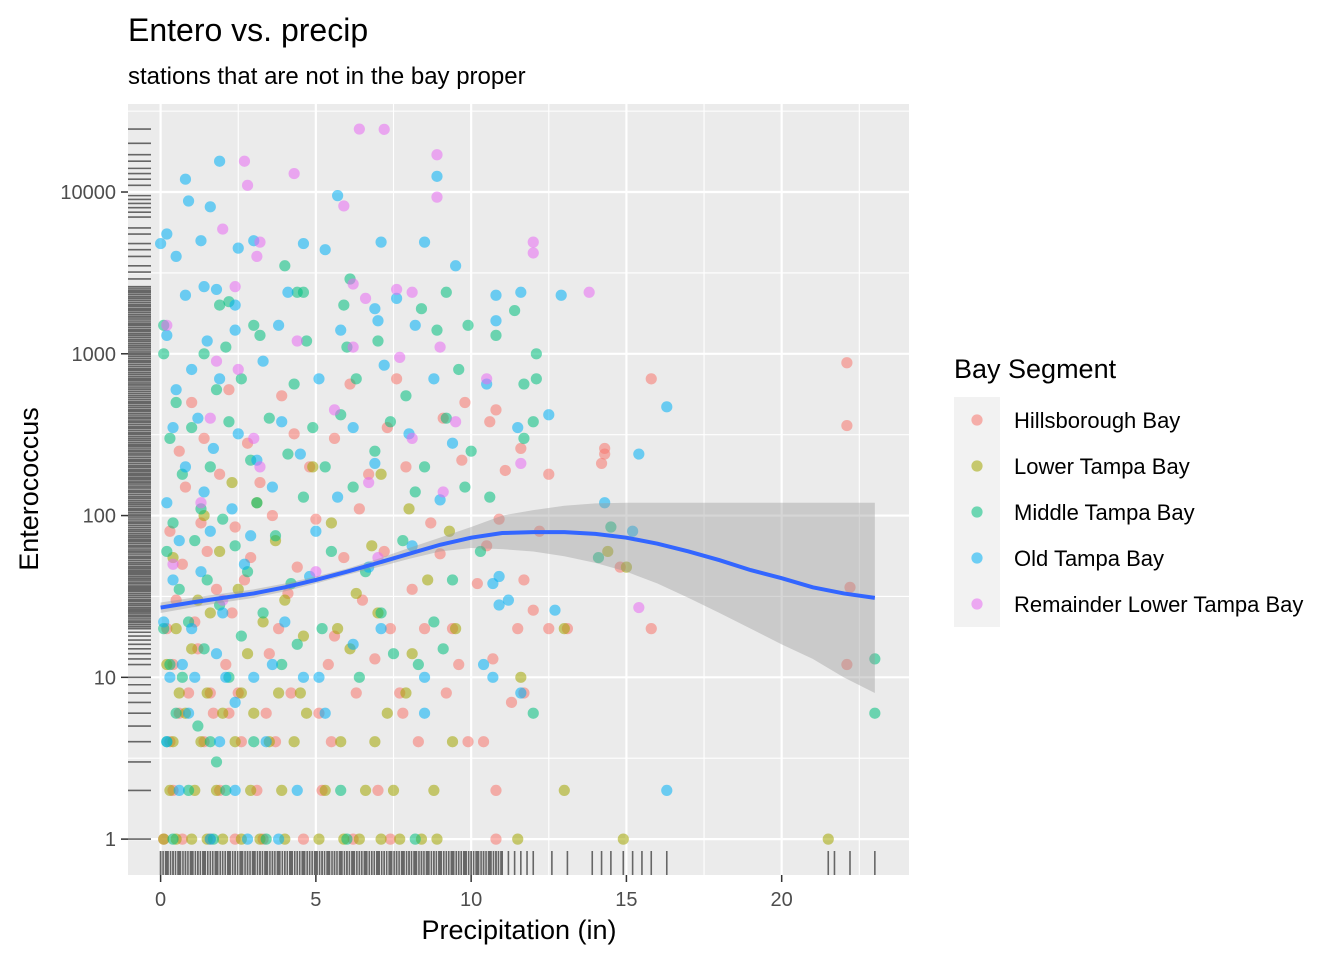 Image resolution: width=1344 pixels, height=960 pixels. What do you see at coordinates (160, 900) in the screenshot?
I see `x-tick-label: 0` at bounding box center [160, 900].